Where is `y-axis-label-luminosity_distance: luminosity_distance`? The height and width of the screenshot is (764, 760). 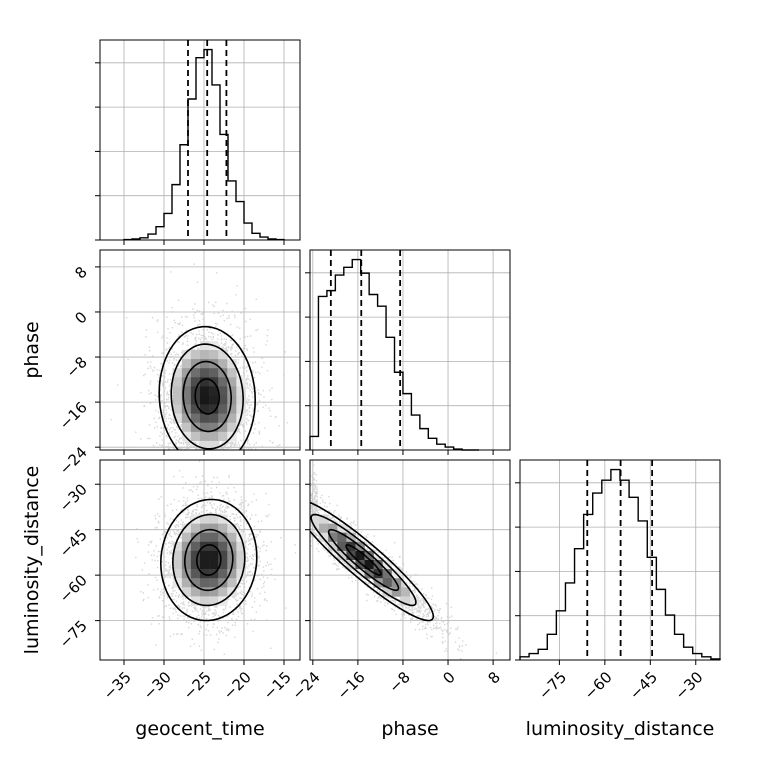
y-axis-label-luminosity_distance: luminosity_distance is located at coordinates (32, 560).